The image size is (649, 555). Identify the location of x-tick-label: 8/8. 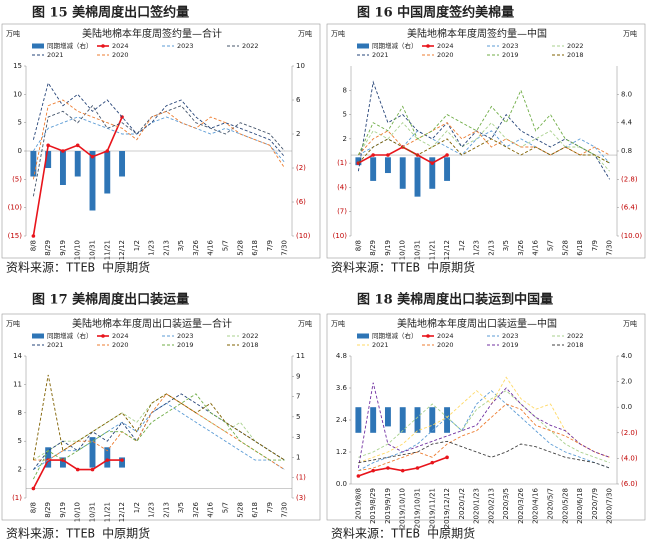
(33, 507).